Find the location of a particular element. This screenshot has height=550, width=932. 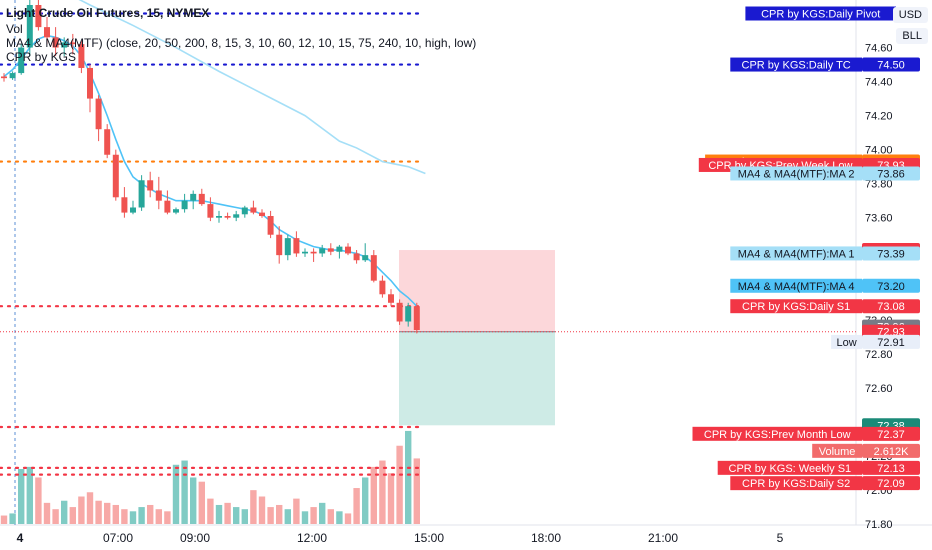

price-label-name: CPR by KGS:Daily Pivot is located at coordinates (820, 15).